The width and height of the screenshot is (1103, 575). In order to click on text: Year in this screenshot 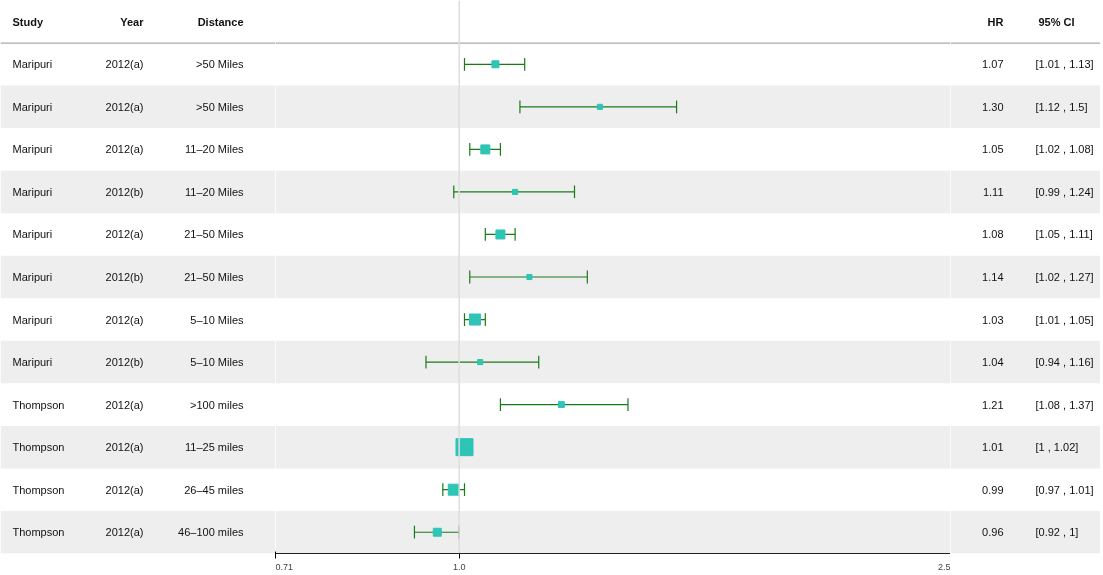, I will do `click(132, 21)`.